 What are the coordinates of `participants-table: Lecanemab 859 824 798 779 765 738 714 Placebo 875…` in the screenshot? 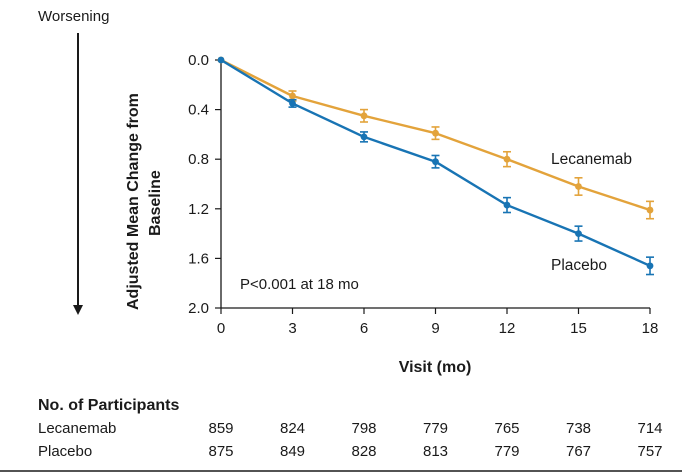 It's located at (350, 440).